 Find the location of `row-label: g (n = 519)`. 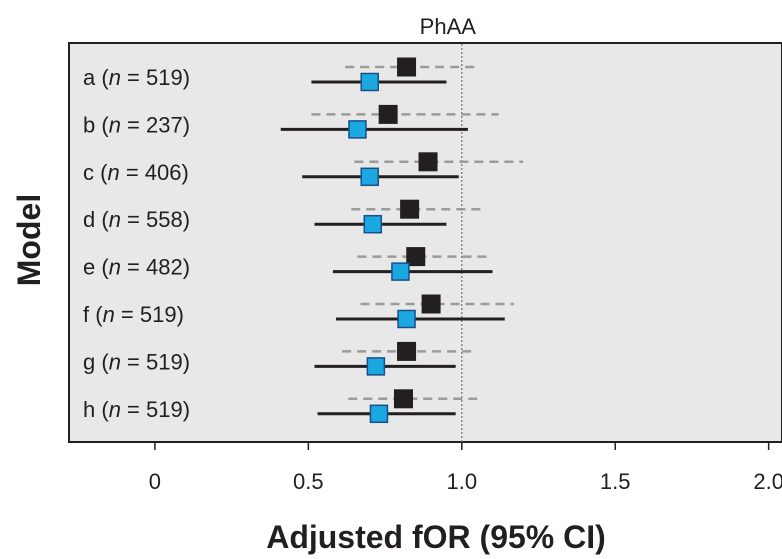

row-label: g (n = 519) is located at coordinates (136, 361).